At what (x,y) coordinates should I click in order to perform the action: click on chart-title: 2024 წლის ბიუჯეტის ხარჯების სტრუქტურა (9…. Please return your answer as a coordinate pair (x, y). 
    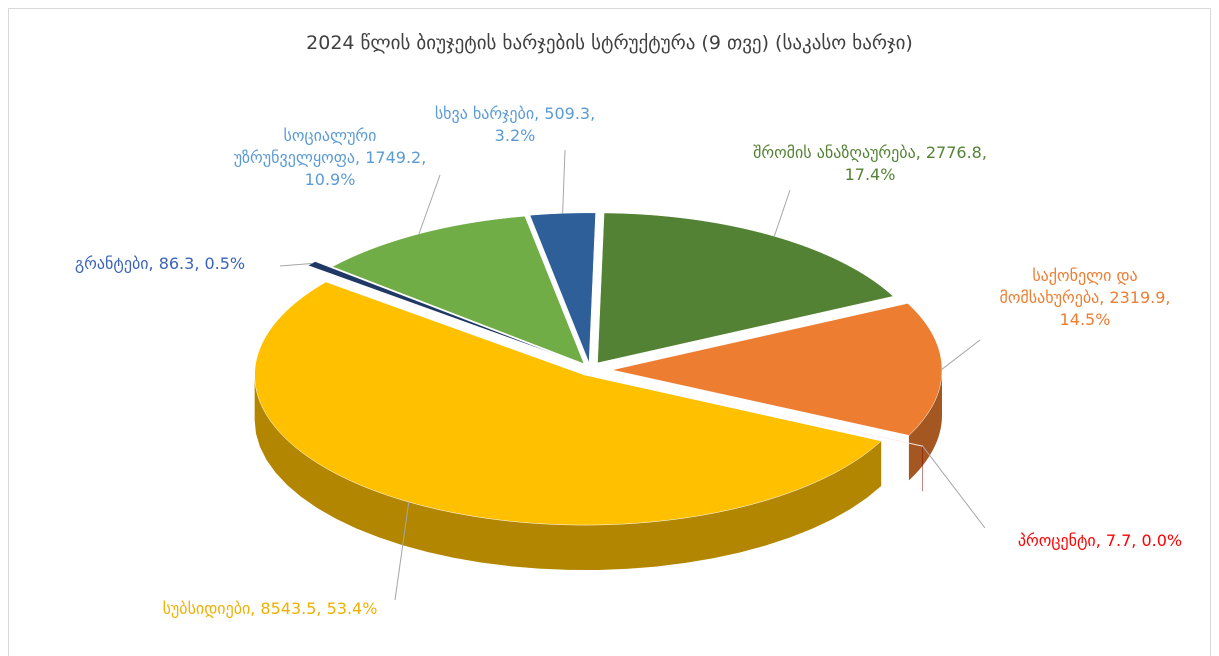
    Looking at the image, I should click on (609, 43).